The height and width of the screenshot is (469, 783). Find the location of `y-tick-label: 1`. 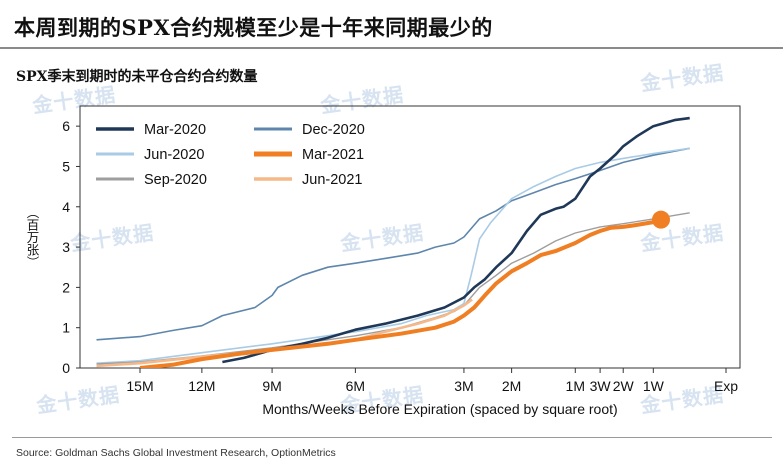

y-tick-label: 1 is located at coordinates (66, 328).